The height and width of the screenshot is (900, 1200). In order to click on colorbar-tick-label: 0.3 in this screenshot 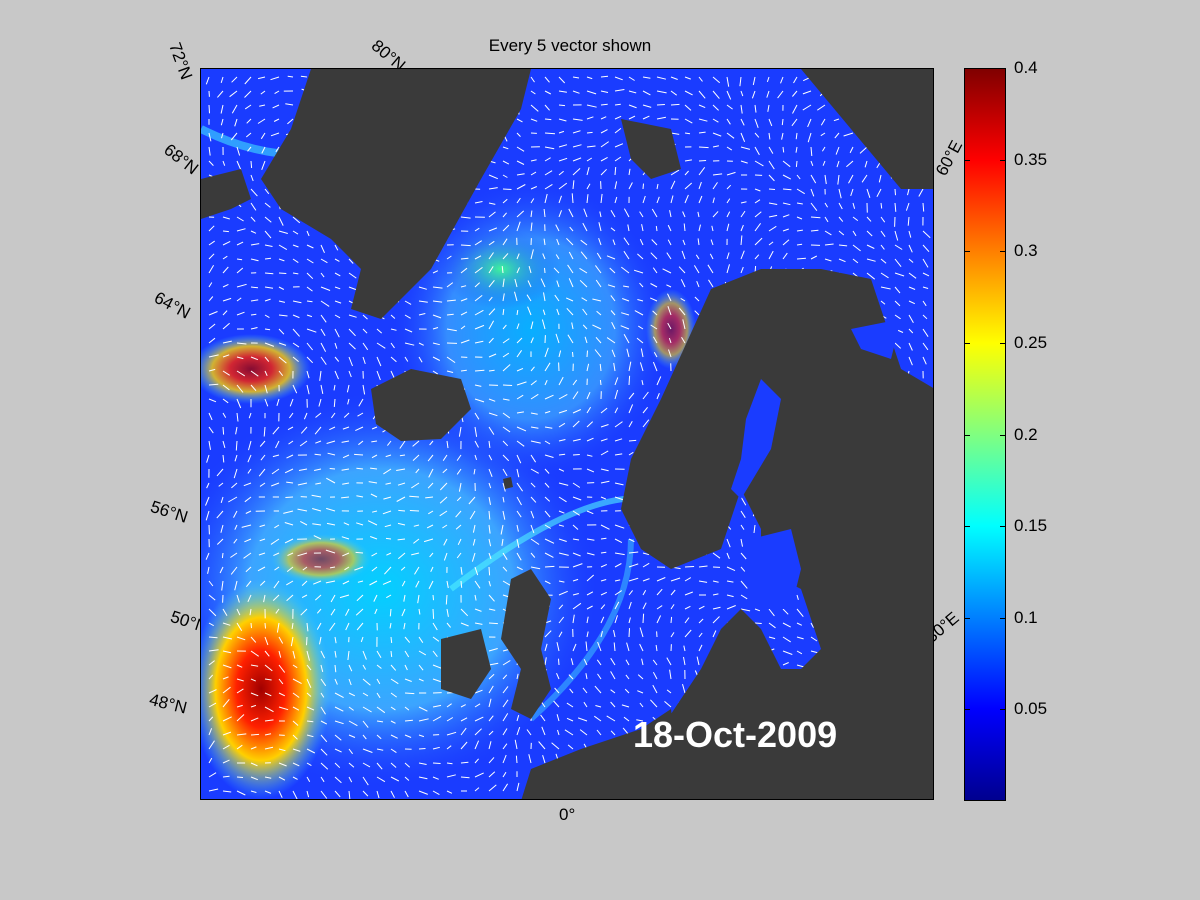, I will do `click(1026, 251)`.